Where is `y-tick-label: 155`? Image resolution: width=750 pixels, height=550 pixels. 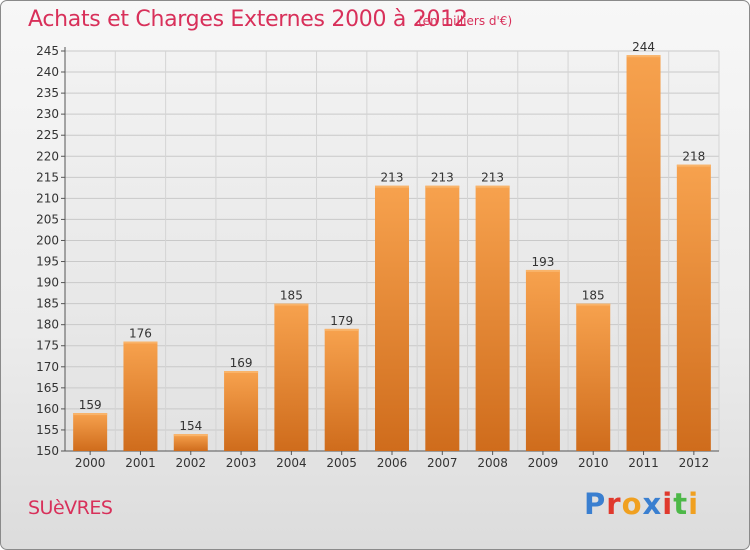 y-tick-label: 155 is located at coordinates (47, 430).